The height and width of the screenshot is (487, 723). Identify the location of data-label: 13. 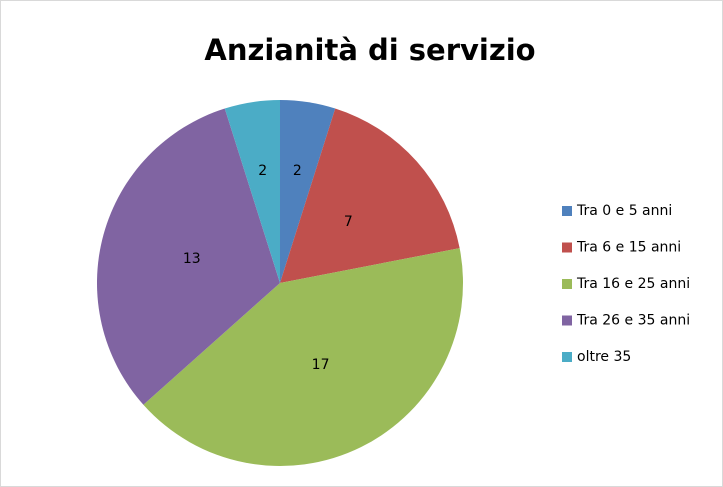
(192, 259).